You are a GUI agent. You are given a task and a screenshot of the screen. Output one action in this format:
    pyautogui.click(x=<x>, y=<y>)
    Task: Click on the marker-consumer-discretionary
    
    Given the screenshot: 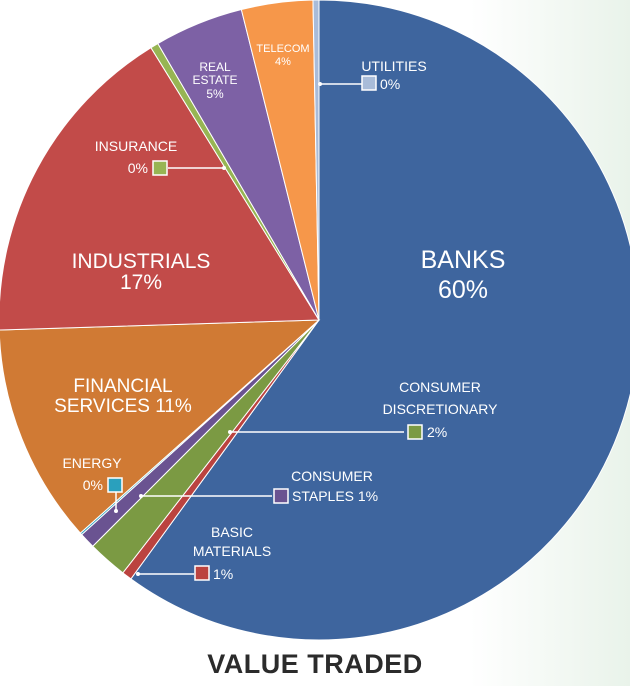 What is the action you would take?
    pyautogui.click(x=415, y=432)
    